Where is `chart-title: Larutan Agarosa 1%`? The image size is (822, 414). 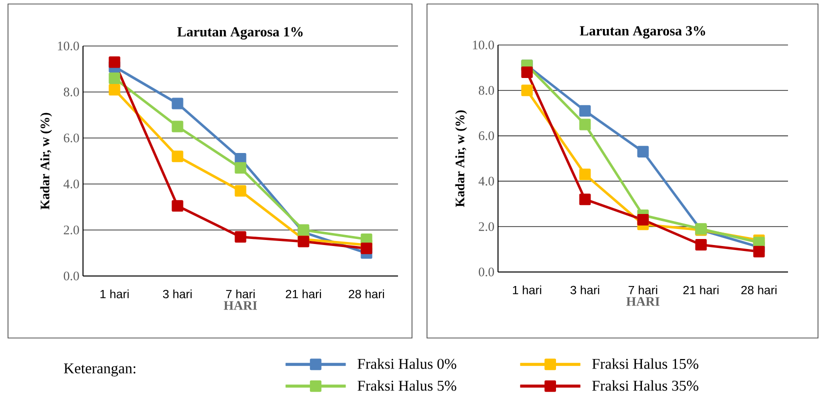 chart-title: Larutan Agarosa 1% is located at coordinates (240, 33).